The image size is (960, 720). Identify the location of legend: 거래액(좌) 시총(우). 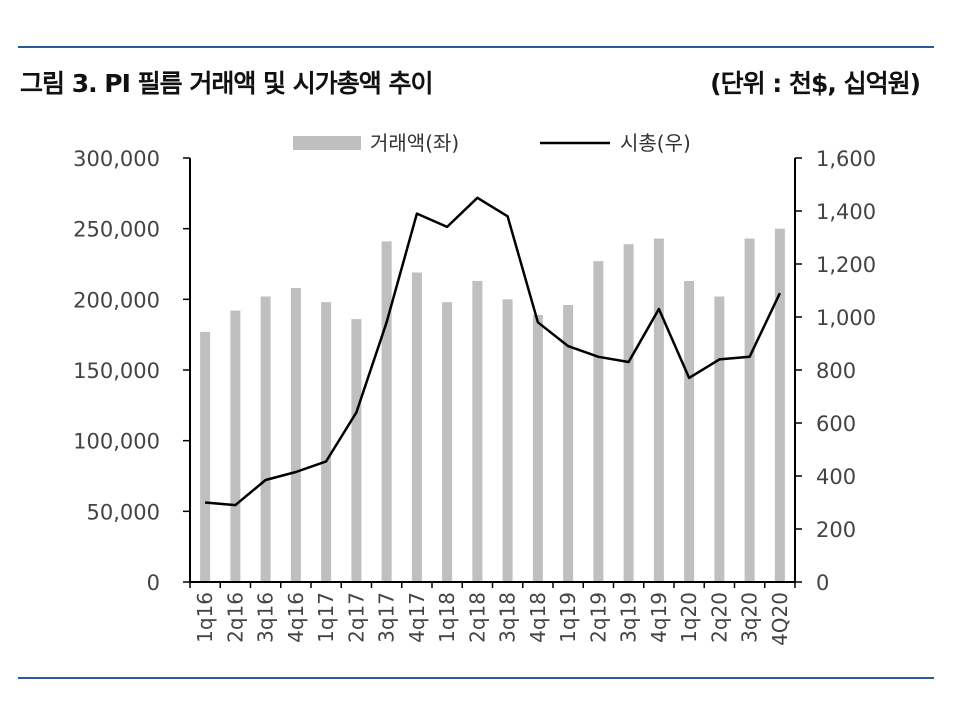
(492, 143).